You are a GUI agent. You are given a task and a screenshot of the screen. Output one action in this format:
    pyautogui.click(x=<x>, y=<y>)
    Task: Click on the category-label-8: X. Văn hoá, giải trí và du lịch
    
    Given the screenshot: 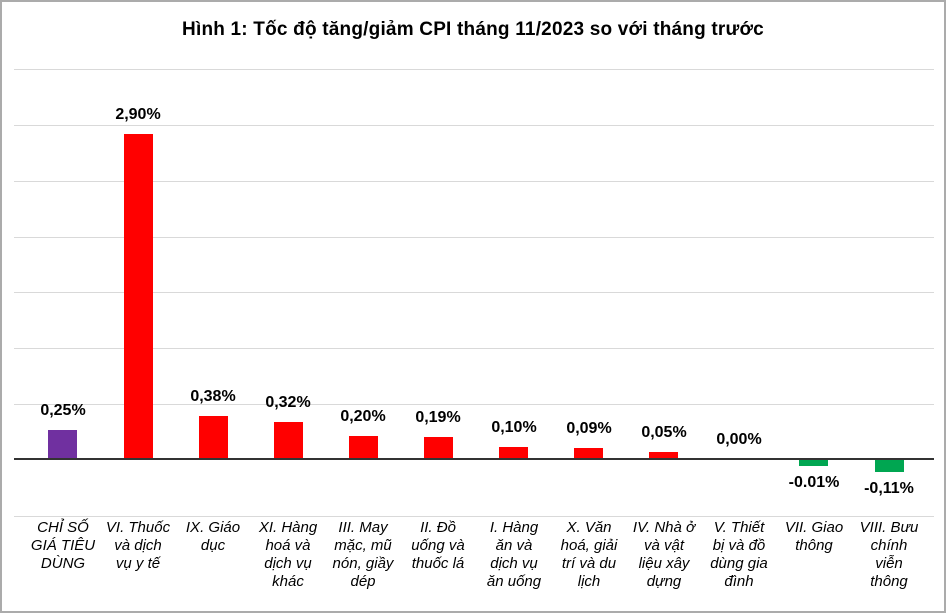 What is the action you would take?
    pyautogui.click(x=589, y=554)
    